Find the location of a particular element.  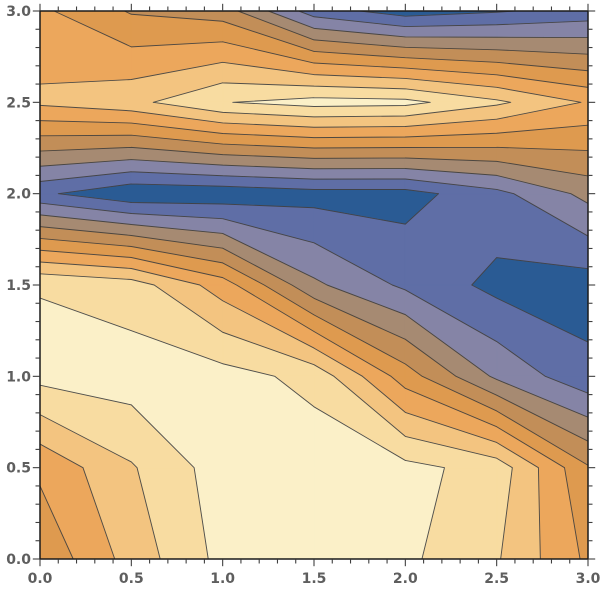

y-tick-label: 1.0 is located at coordinates (18, 377).